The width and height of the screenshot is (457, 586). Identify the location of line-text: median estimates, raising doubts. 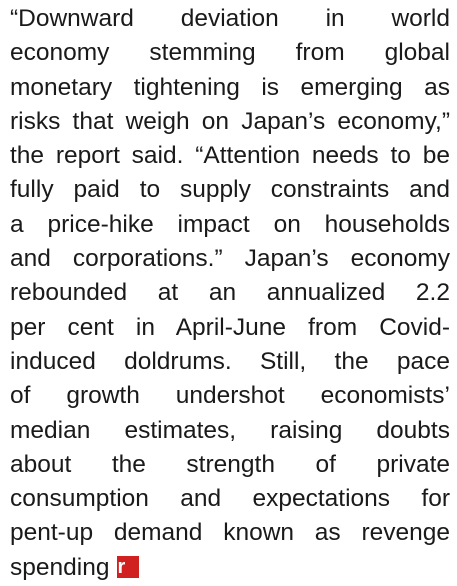
(230, 430).